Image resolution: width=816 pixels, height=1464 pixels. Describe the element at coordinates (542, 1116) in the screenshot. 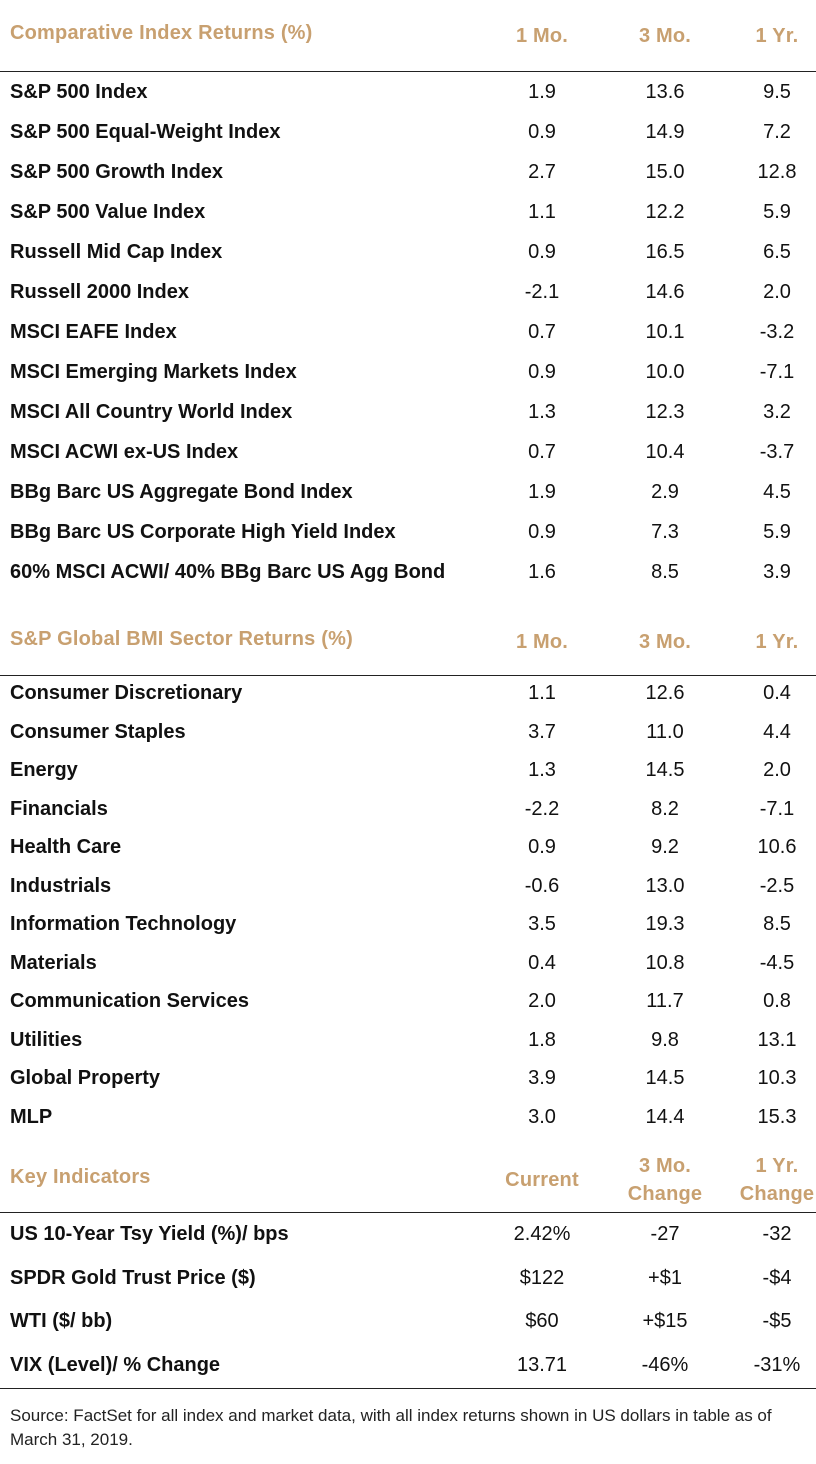

I see `cell-m1: 3.0` at that location.